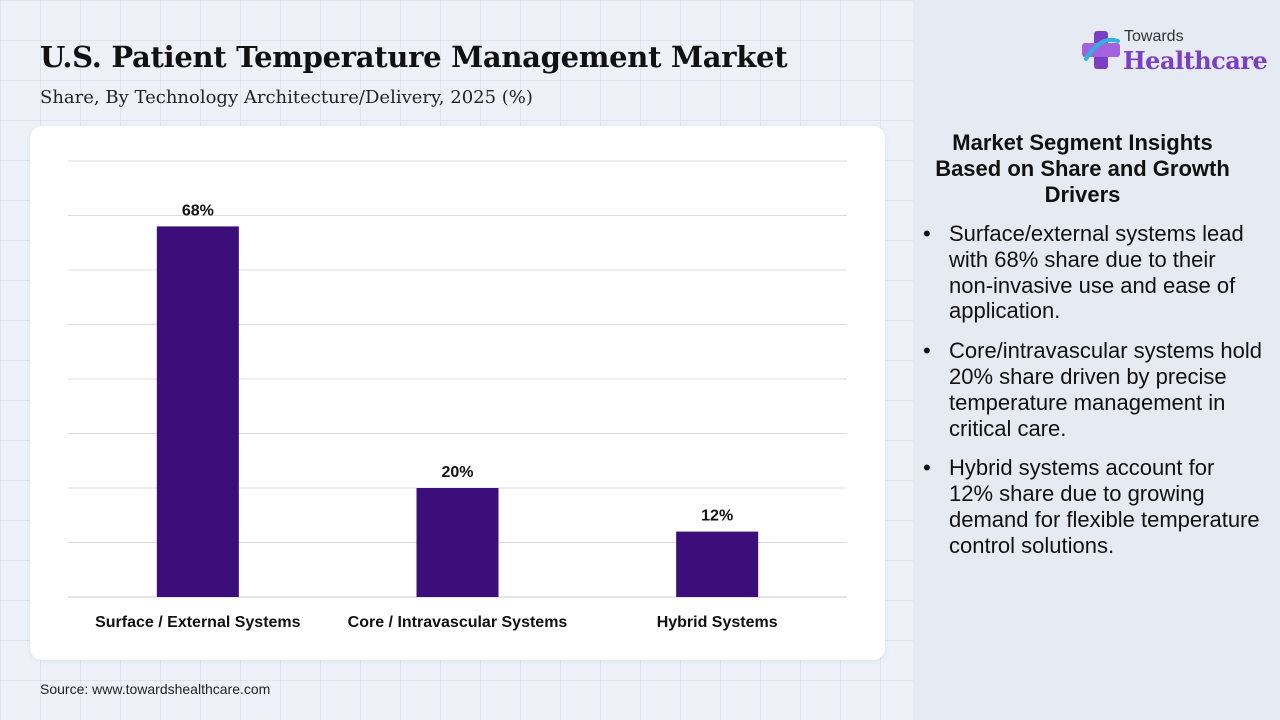 This screenshot has height=720, width=1280. What do you see at coordinates (717, 622) in the screenshot?
I see `x-tick-label: Hybrid Systems` at bounding box center [717, 622].